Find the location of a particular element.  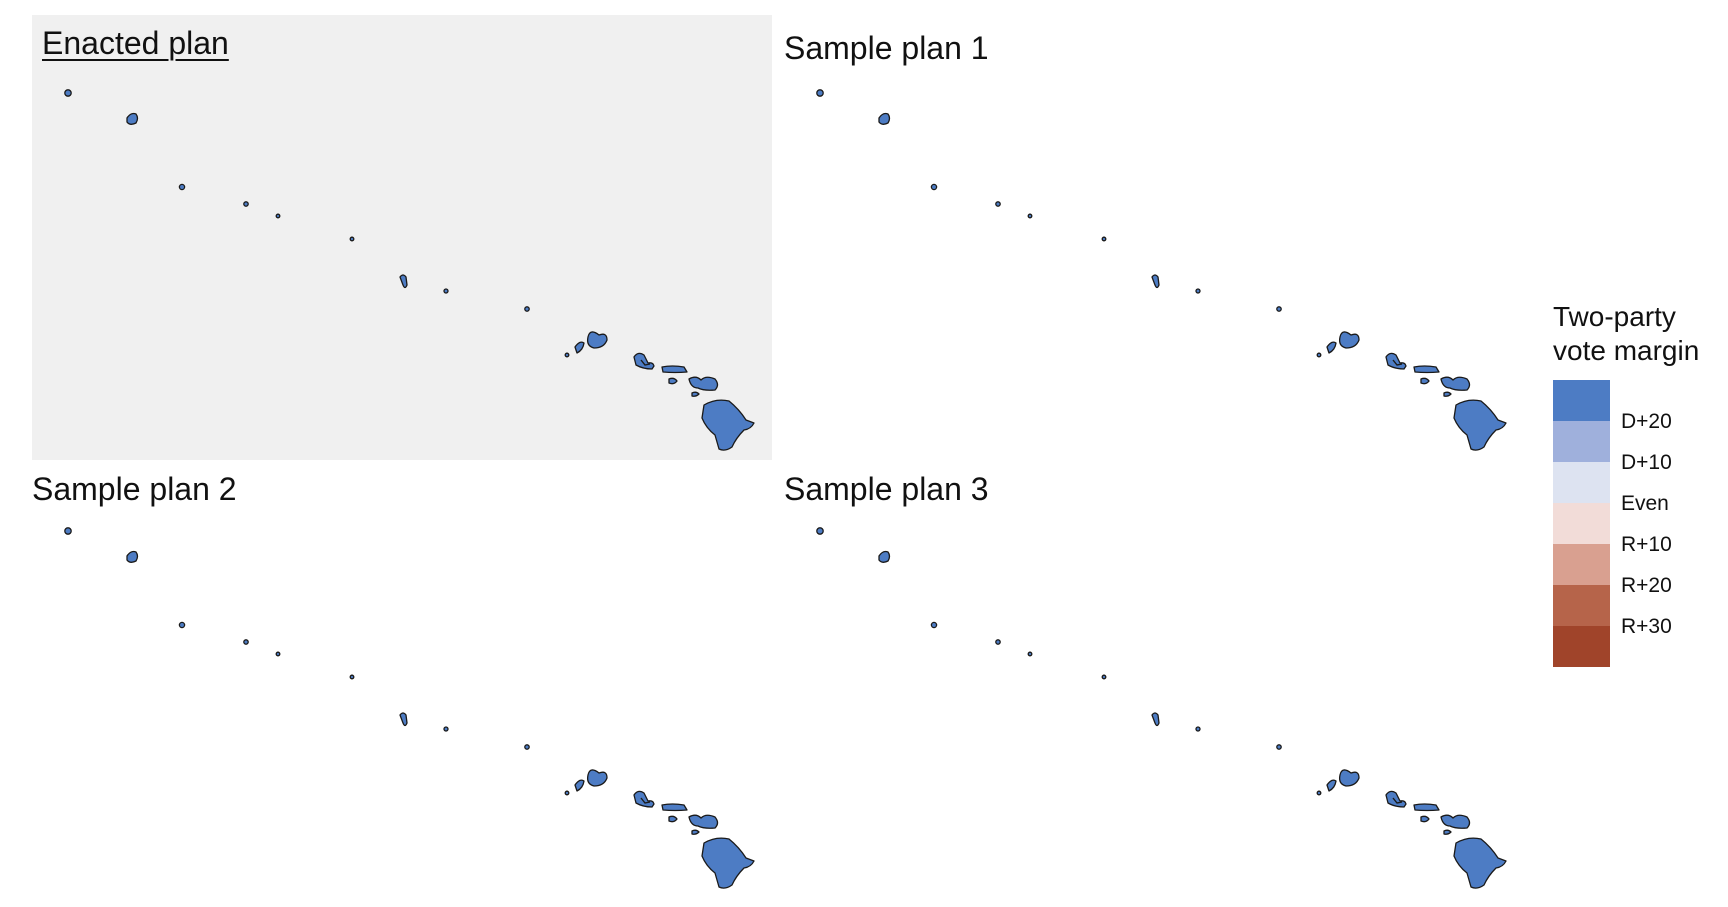

panel-title: Sample plan 2 is located at coordinates (134, 489).